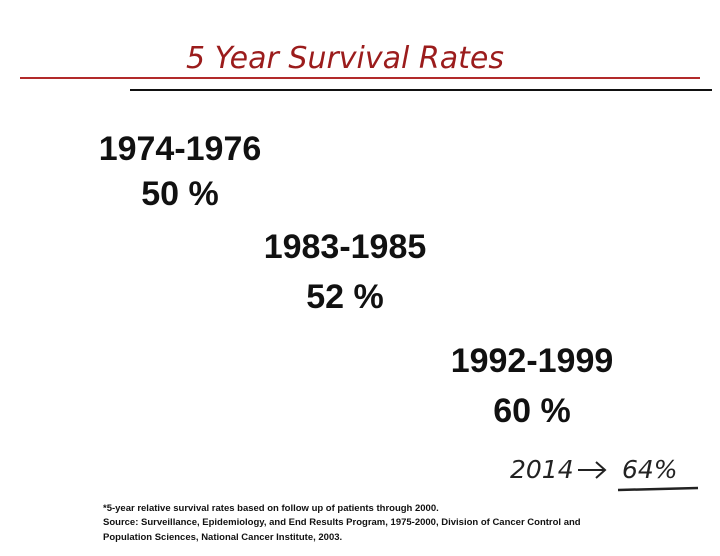 This screenshot has height=556, width=720. What do you see at coordinates (345, 297) in the screenshot?
I see `period-rate: 52 %` at bounding box center [345, 297].